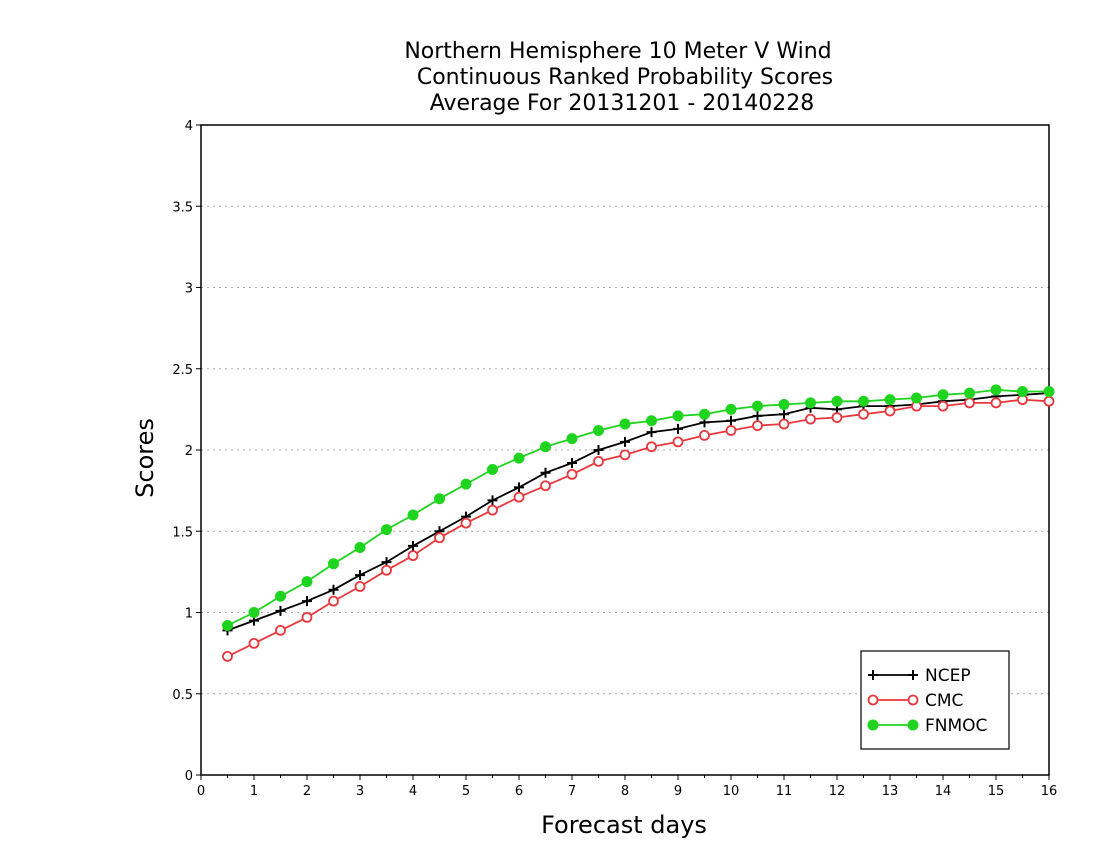 The image size is (1100, 850). Describe the element at coordinates (1049, 791) in the screenshot. I see `x-tick-label: 16` at that location.